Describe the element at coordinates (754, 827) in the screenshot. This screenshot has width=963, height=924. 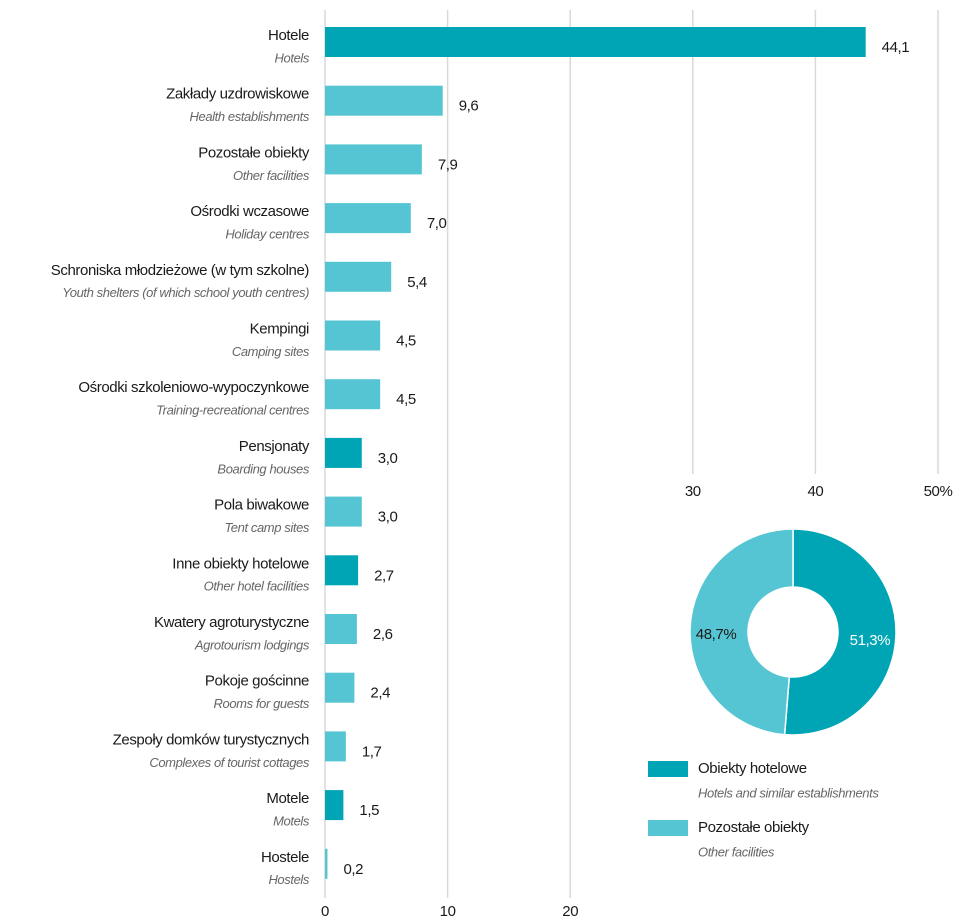
I see `legend-label: Pozostałe obiekty` at that location.